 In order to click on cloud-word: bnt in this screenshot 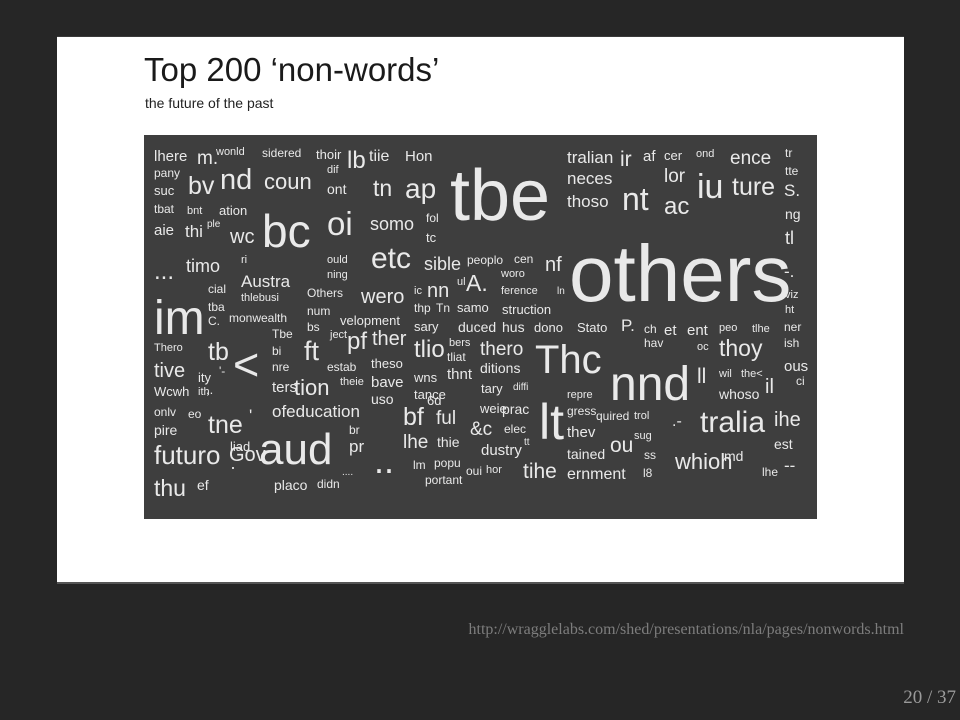, I will do `click(195, 211)`.